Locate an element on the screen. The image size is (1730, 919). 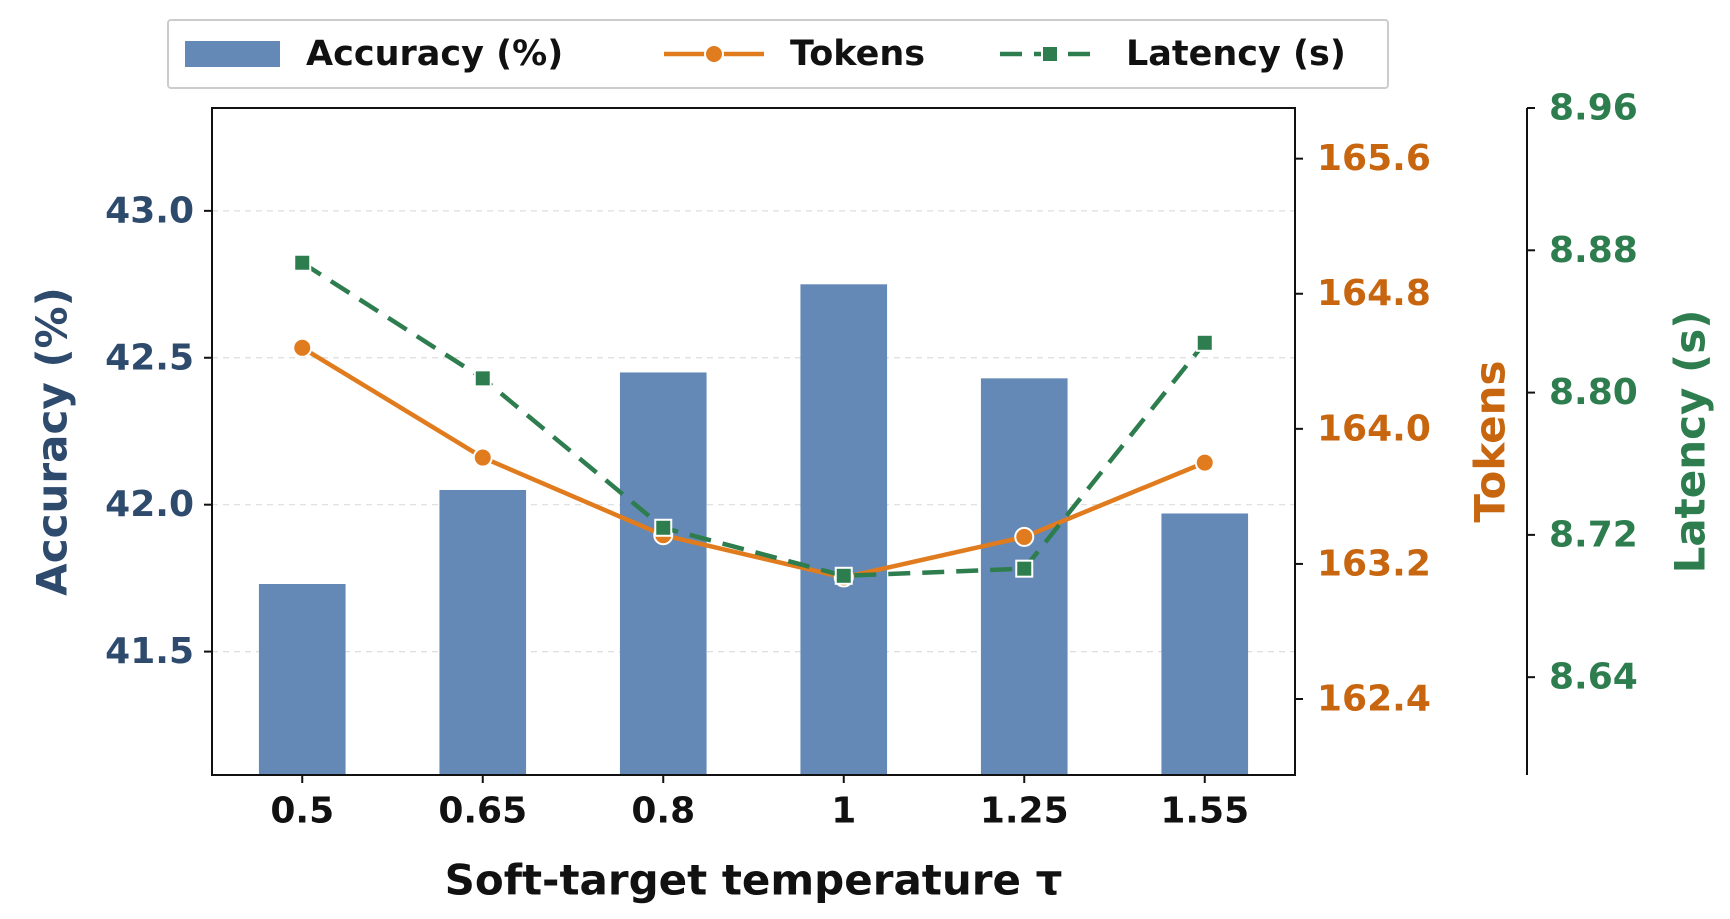
x-tick-label: 1.25 is located at coordinates (1024, 811).